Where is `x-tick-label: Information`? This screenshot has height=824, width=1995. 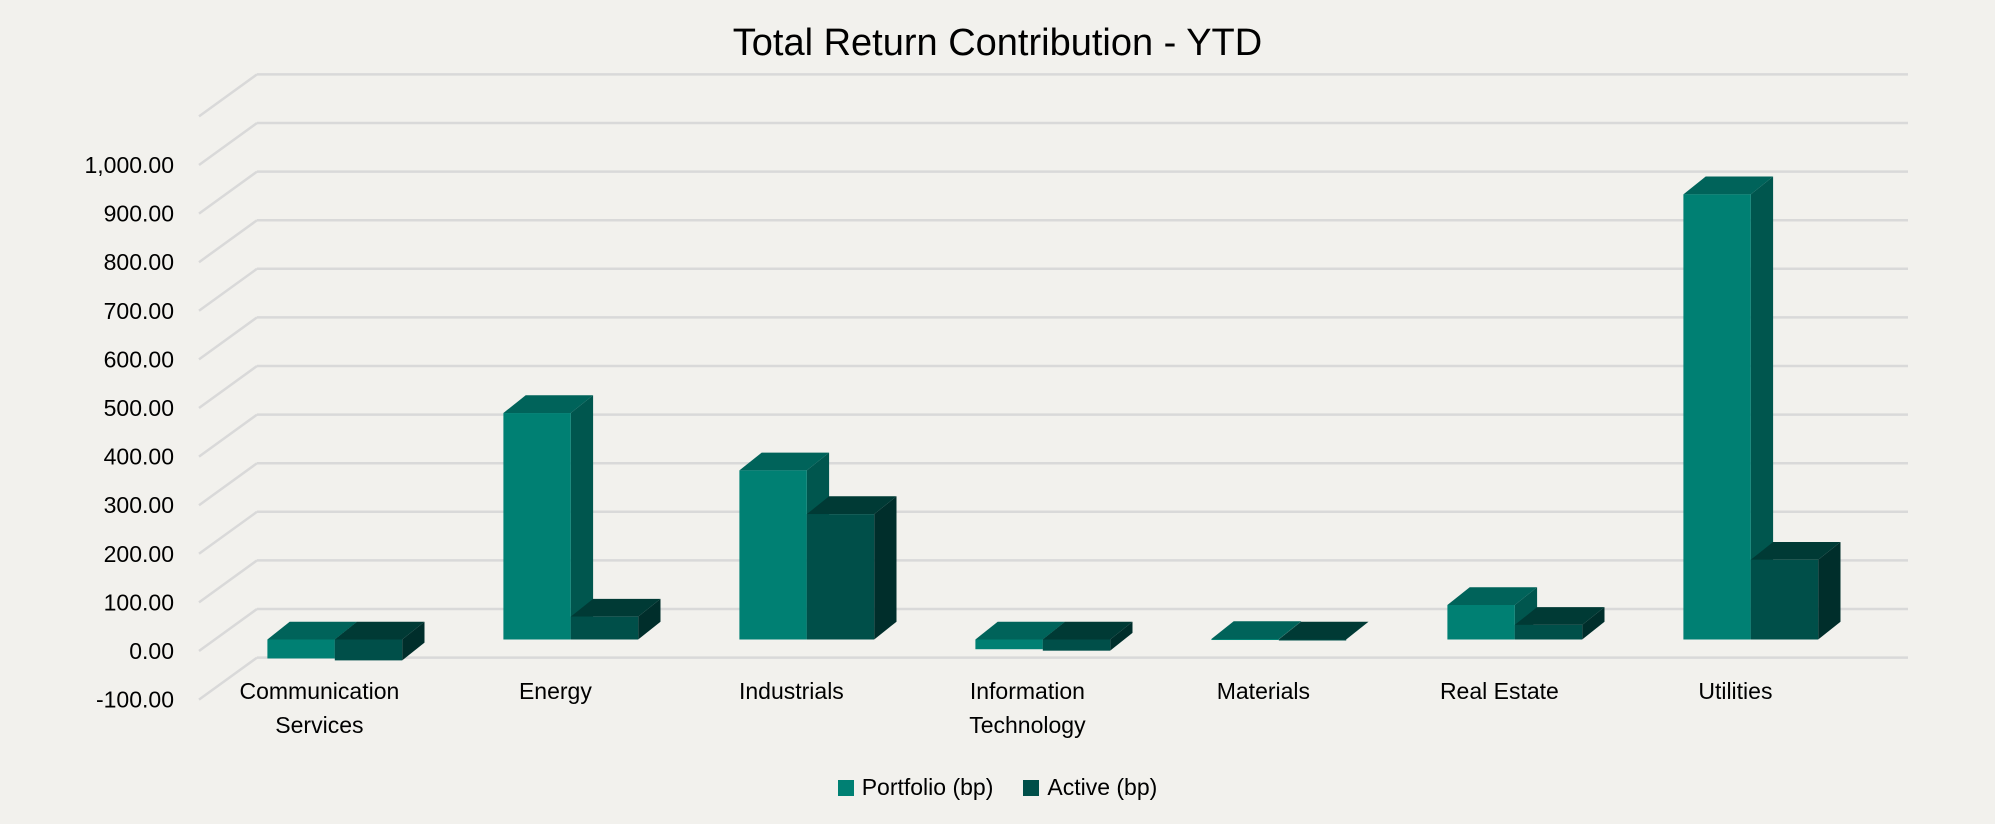 x-tick-label: Information is located at coordinates (1027, 691).